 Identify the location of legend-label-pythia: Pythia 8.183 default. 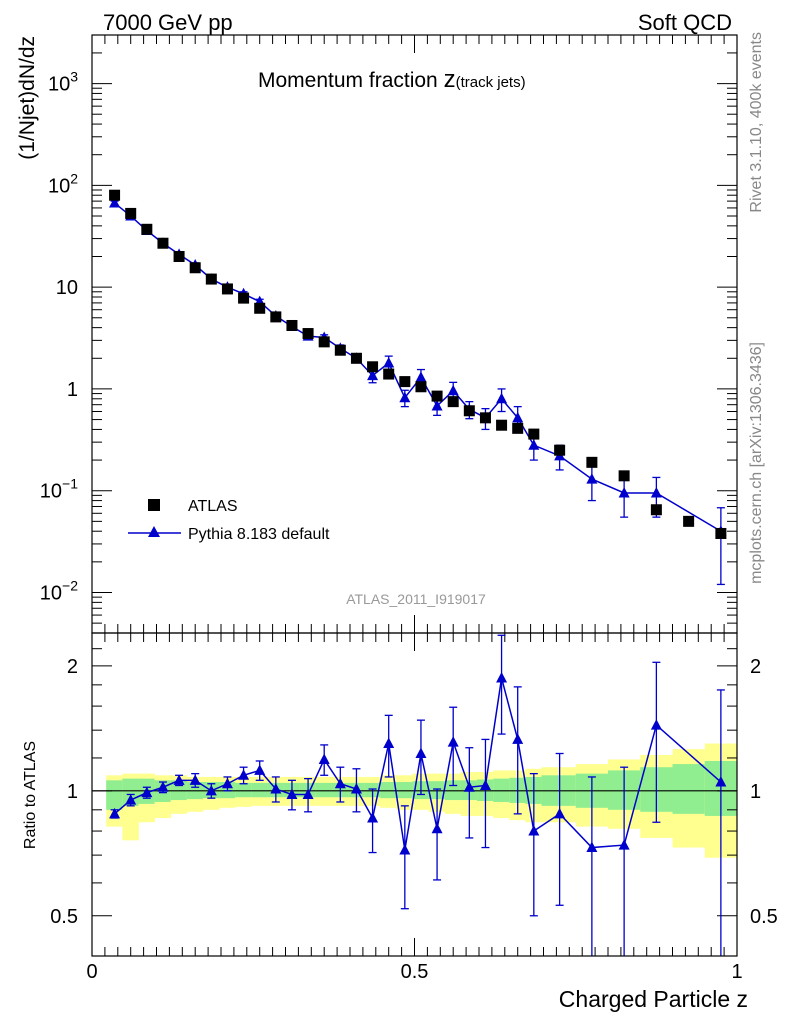
(259, 534).